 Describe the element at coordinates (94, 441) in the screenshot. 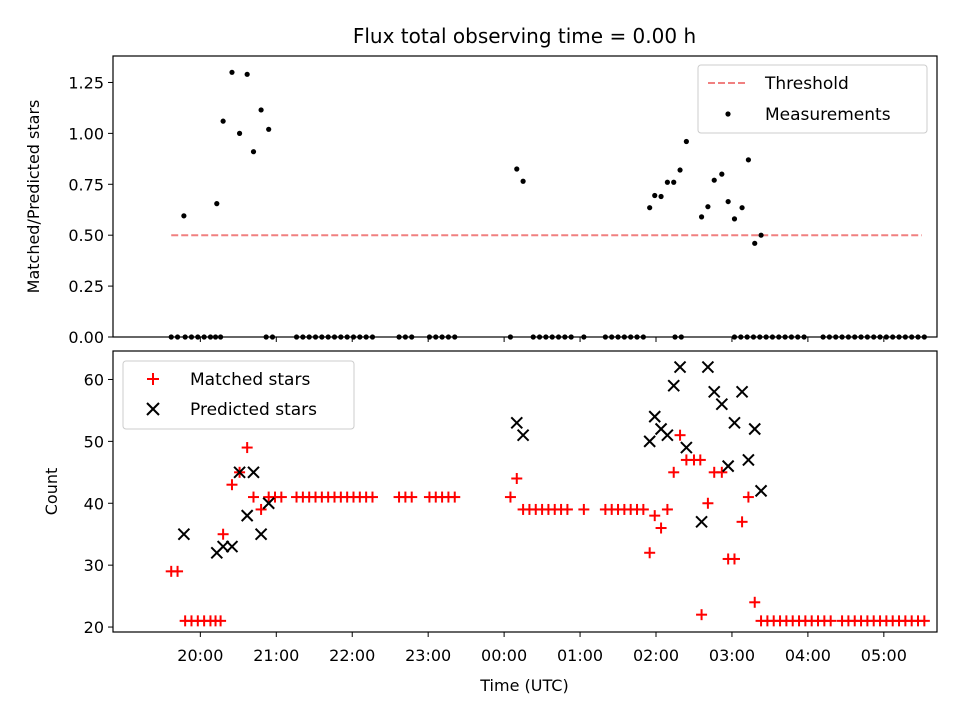

I see `bottom-y-tick-label: 50` at that location.